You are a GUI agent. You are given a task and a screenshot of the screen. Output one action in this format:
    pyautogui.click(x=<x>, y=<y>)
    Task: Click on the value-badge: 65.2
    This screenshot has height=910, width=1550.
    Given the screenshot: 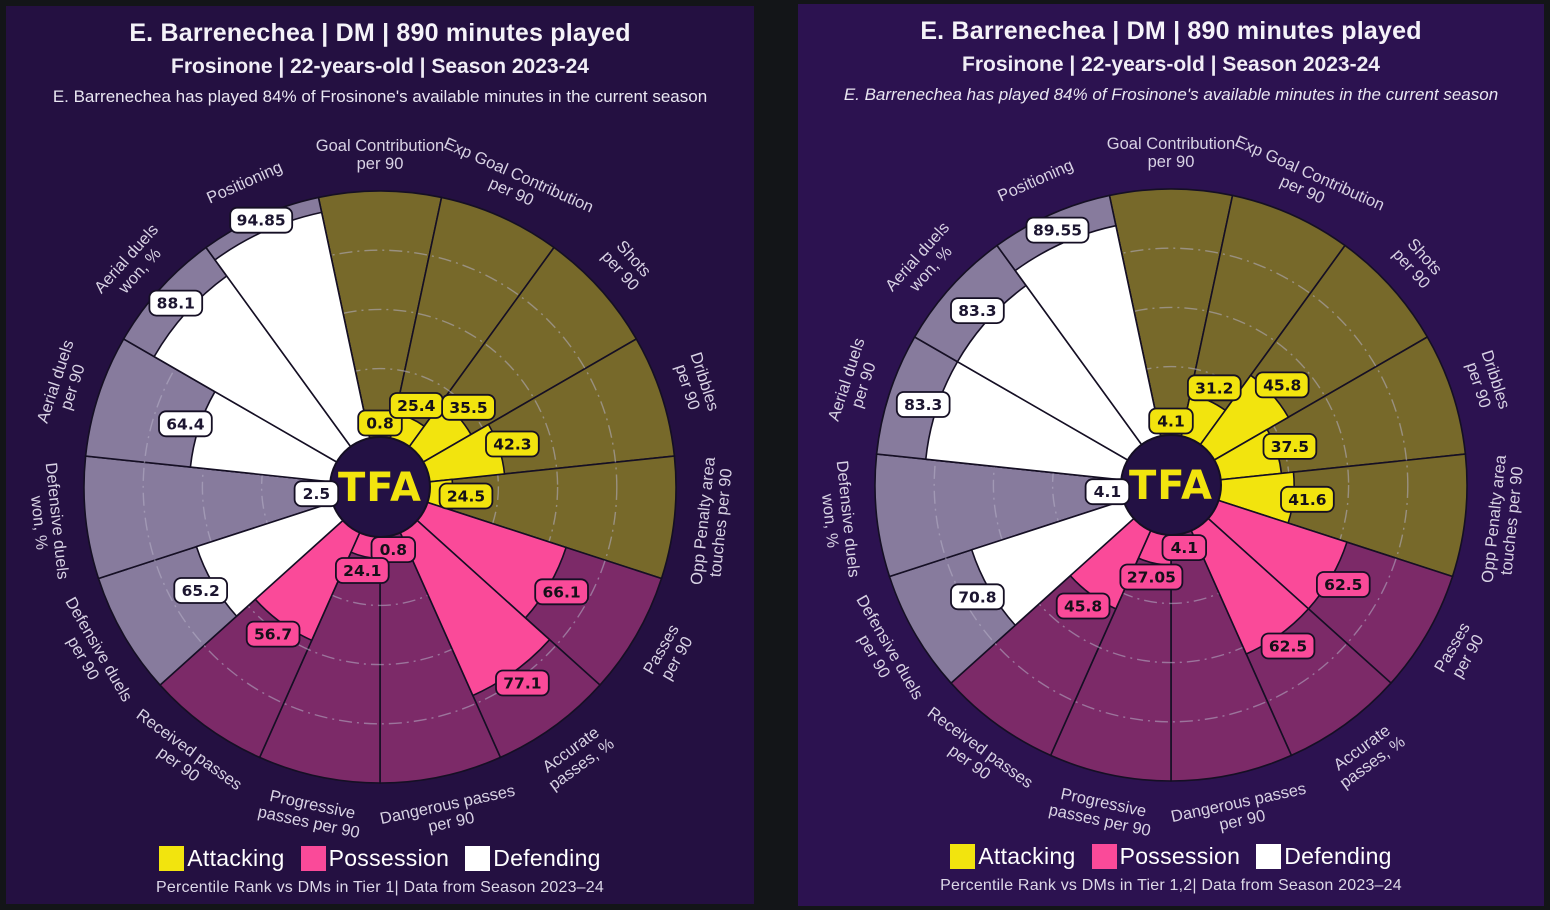 What is the action you would take?
    pyautogui.click(x=200, y=590)
    